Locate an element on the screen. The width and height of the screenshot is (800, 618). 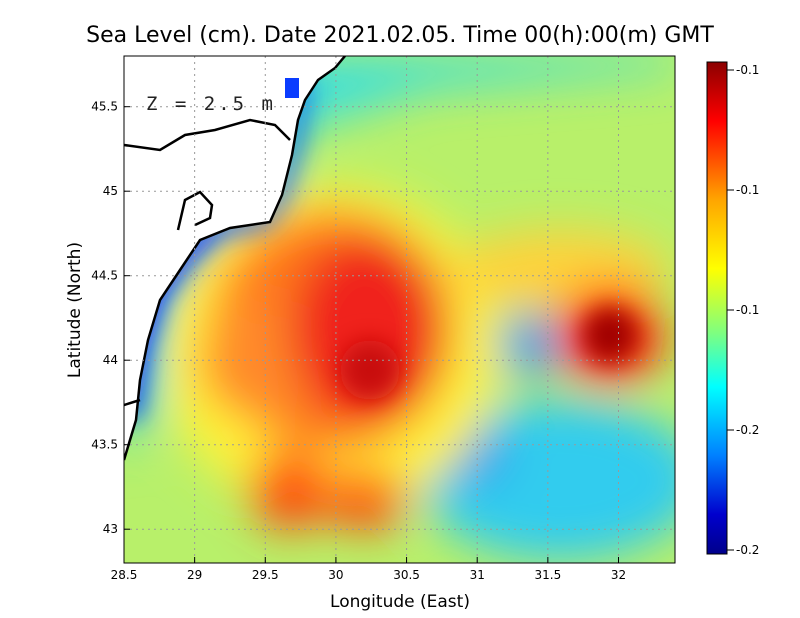
x-tick-label: 30 is located at coordinates (335, 575).